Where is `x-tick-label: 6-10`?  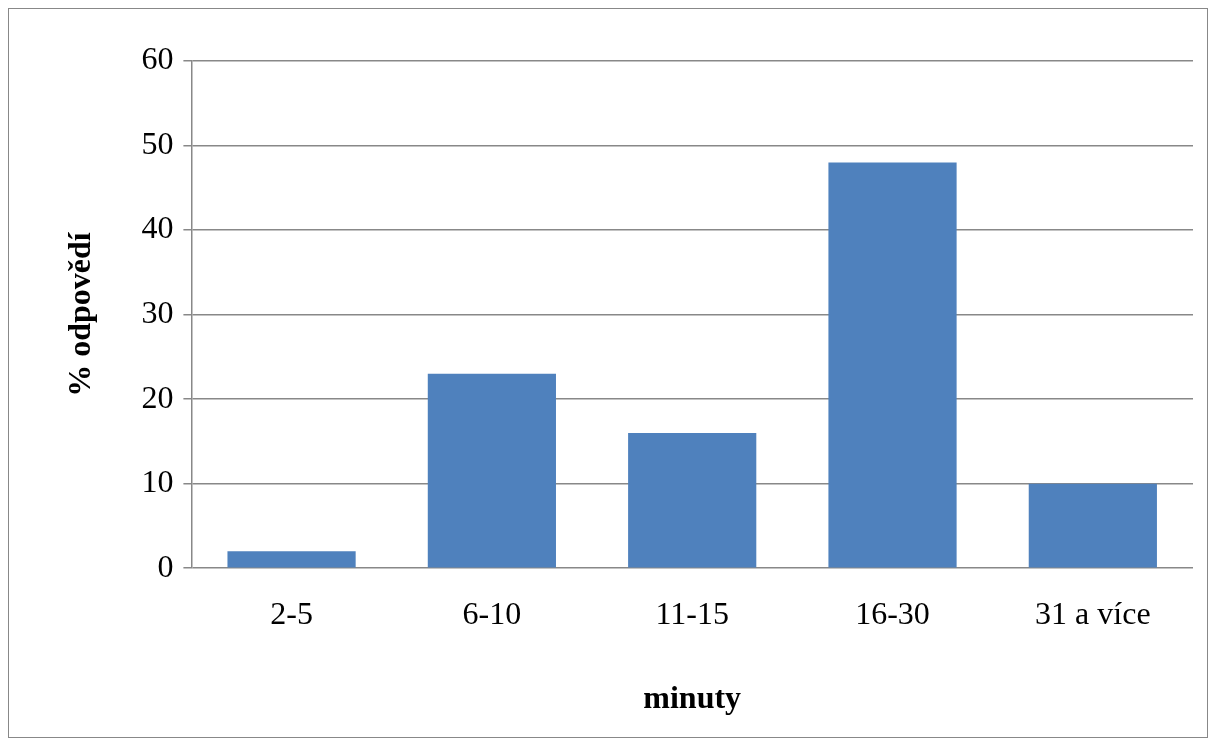 x-tick-label: 6-10 is located at coordinates (492, 612).